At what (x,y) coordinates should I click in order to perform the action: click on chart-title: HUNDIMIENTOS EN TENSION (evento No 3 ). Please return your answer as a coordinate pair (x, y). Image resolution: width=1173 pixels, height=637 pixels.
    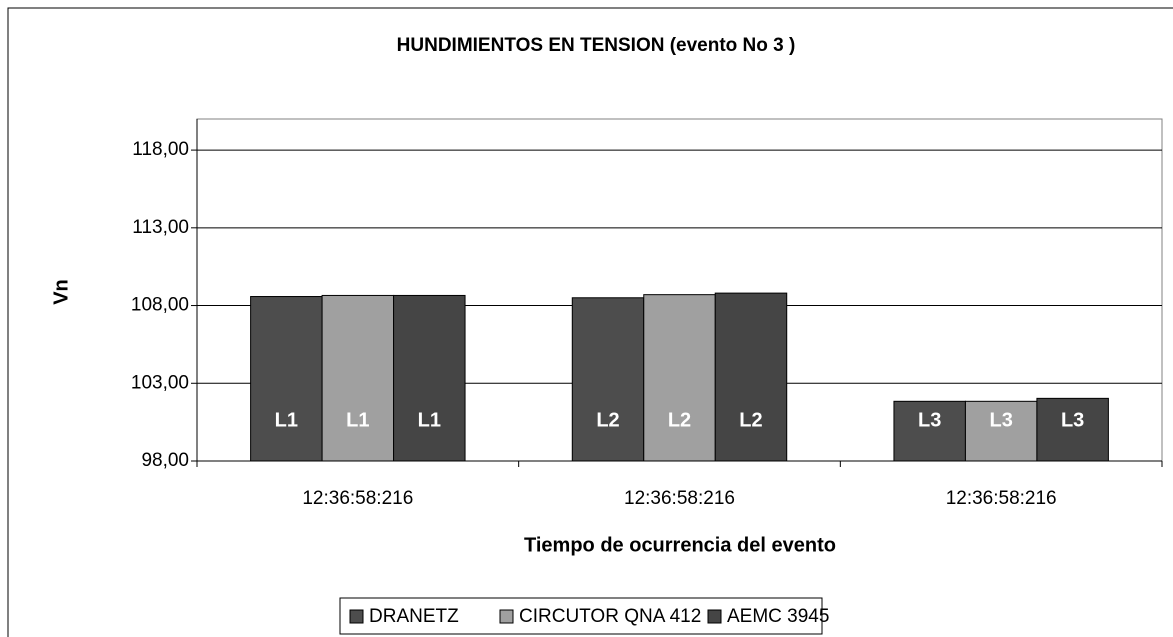
    Looking at the image, I should click on (596, 45).